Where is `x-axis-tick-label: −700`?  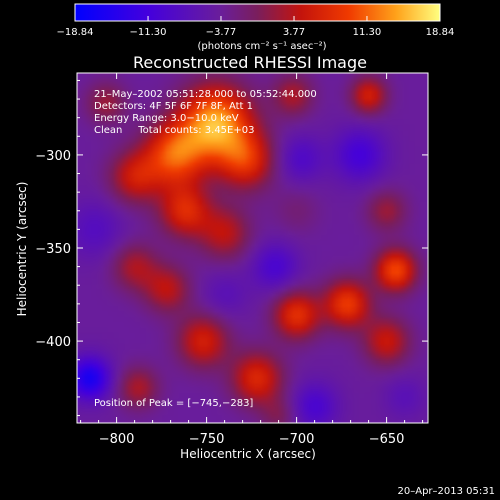
x-axis-tick-label: −700 is located at coordinates (297, 439).